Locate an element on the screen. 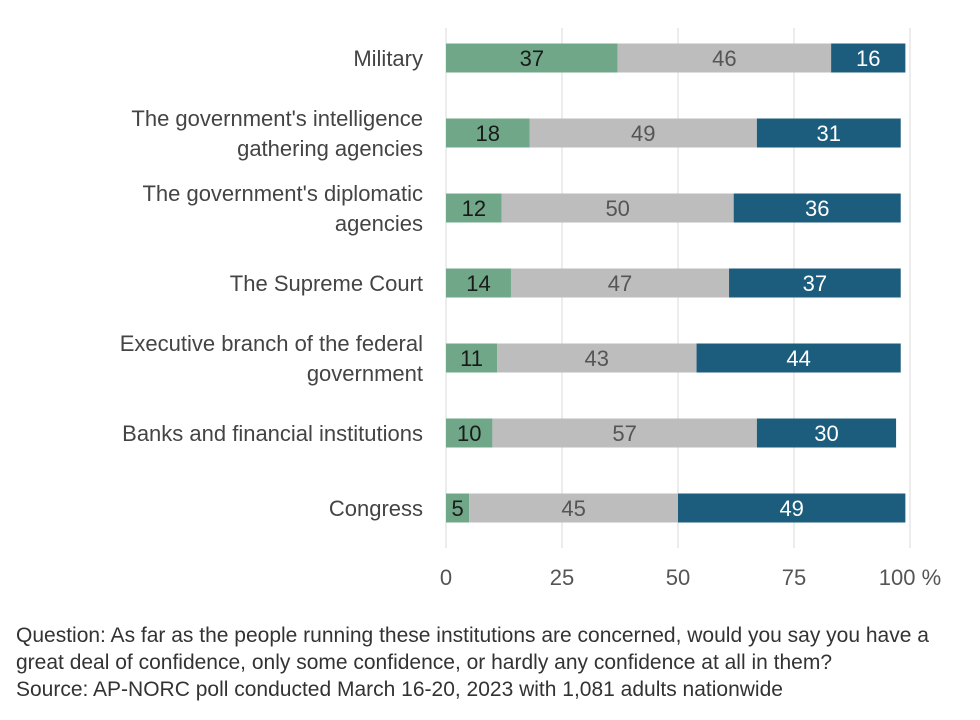 The image size is (980, 720). data-label: 30 is located at coordinates (826, 433).